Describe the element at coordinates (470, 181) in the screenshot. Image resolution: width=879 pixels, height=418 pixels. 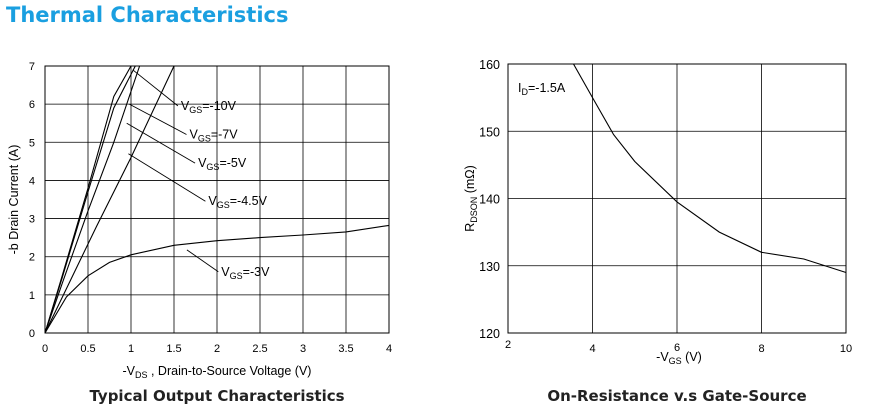
I see `y-axis-label-rest: (mΩ)` at that location.